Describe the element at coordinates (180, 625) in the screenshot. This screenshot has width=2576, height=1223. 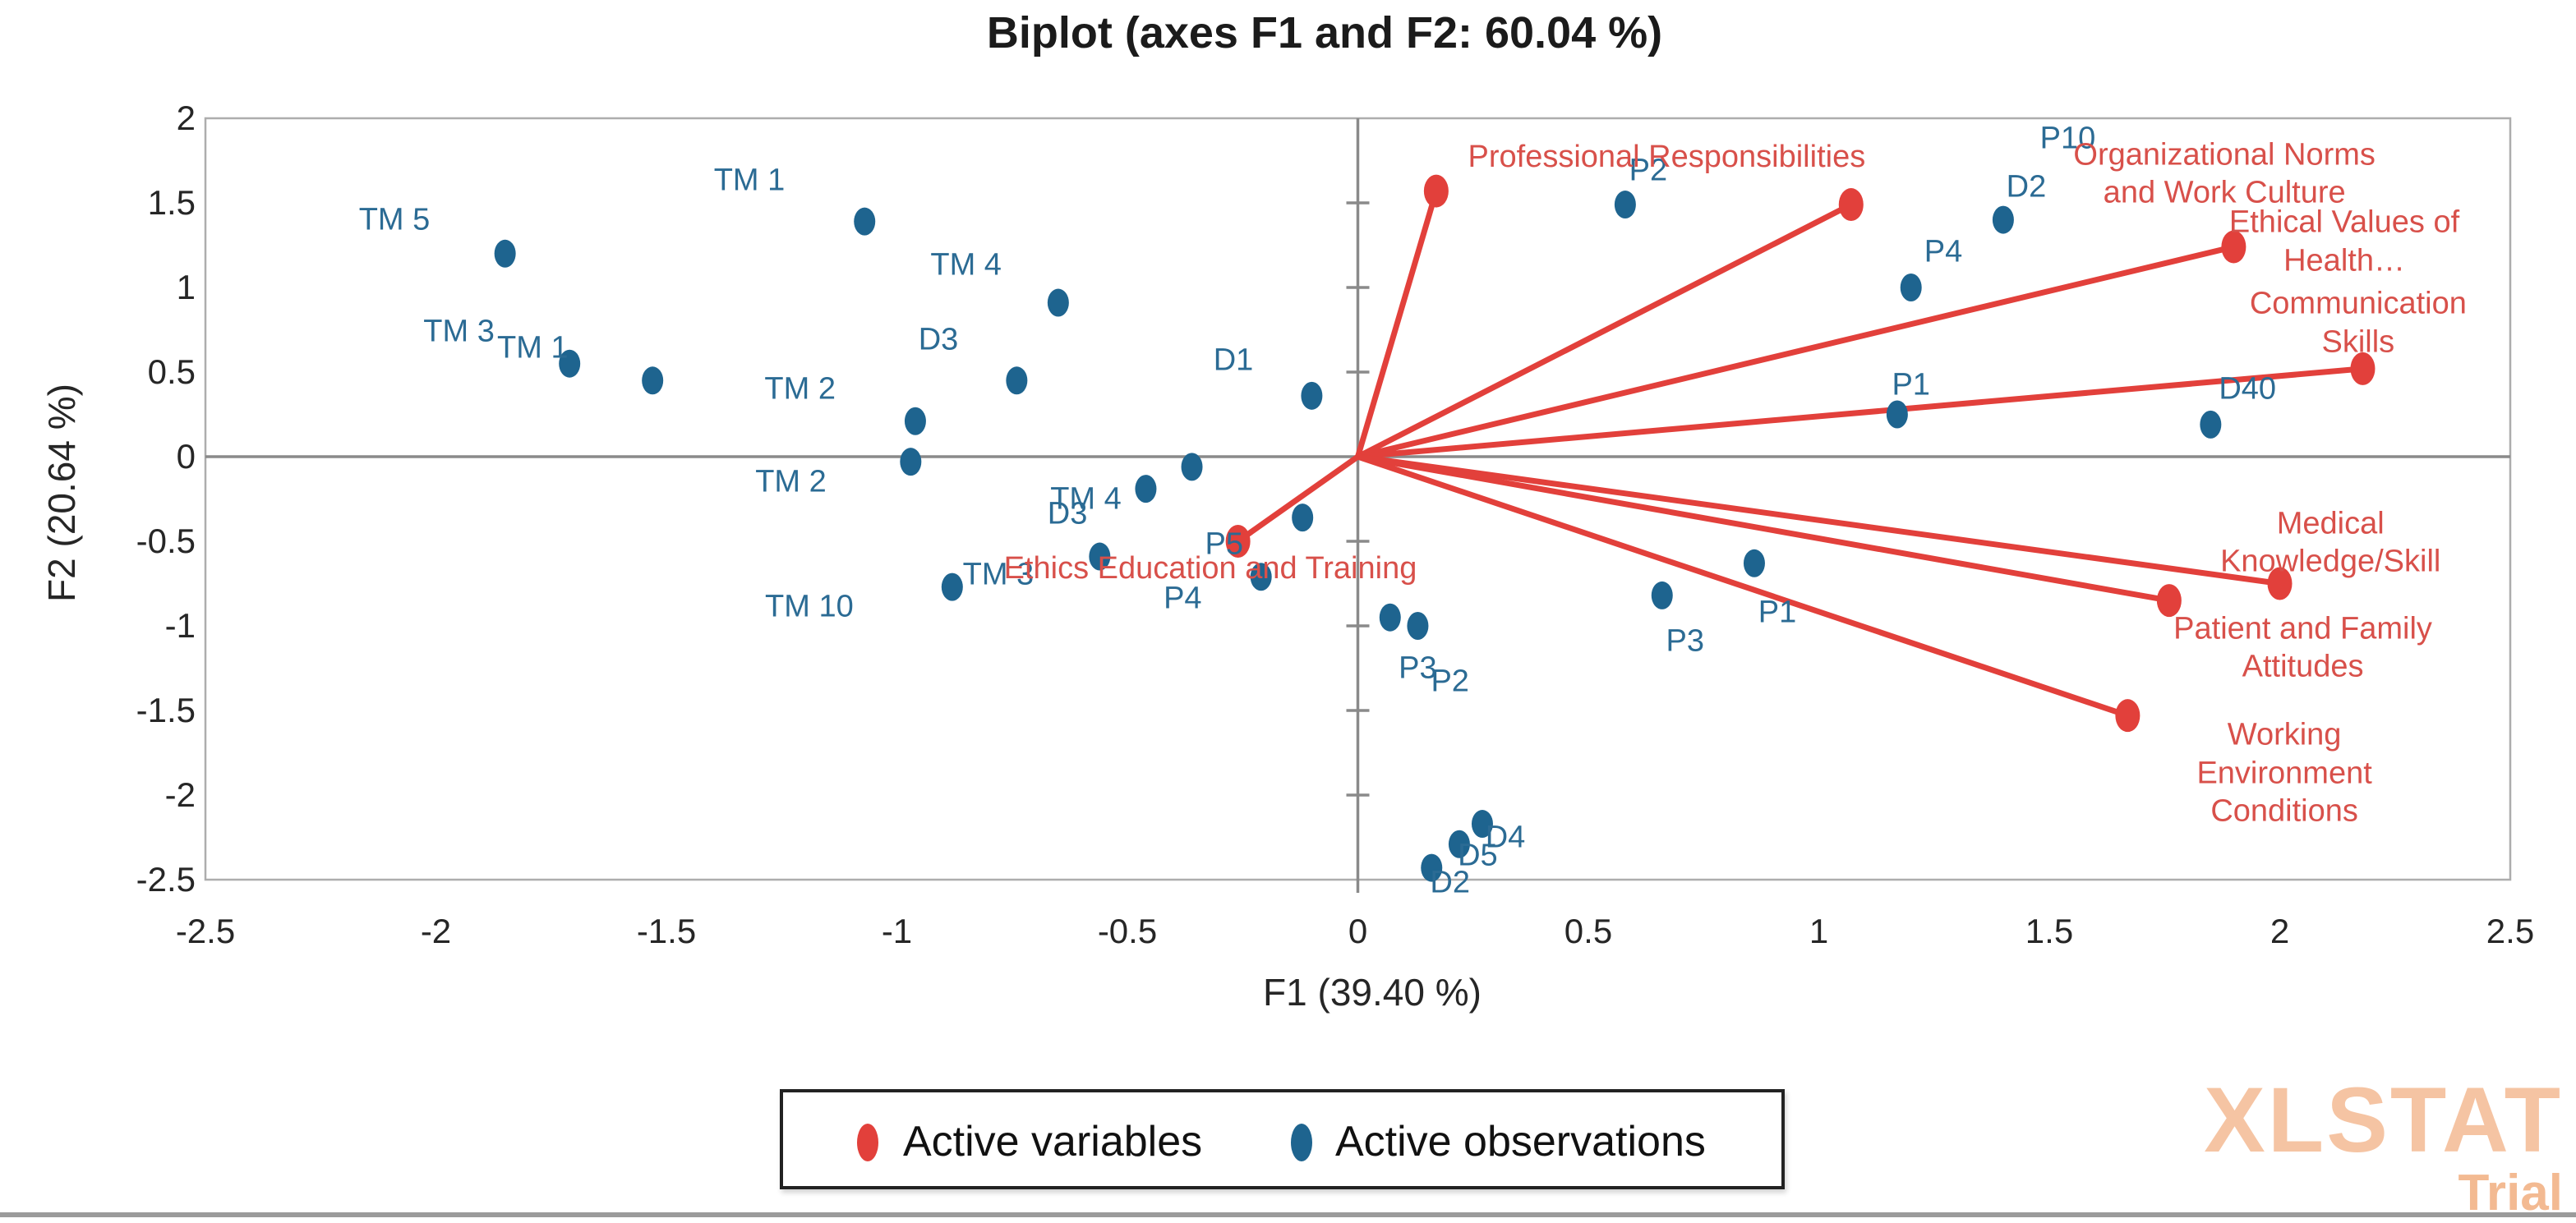
I see `y-tick-label: -1` at that location.